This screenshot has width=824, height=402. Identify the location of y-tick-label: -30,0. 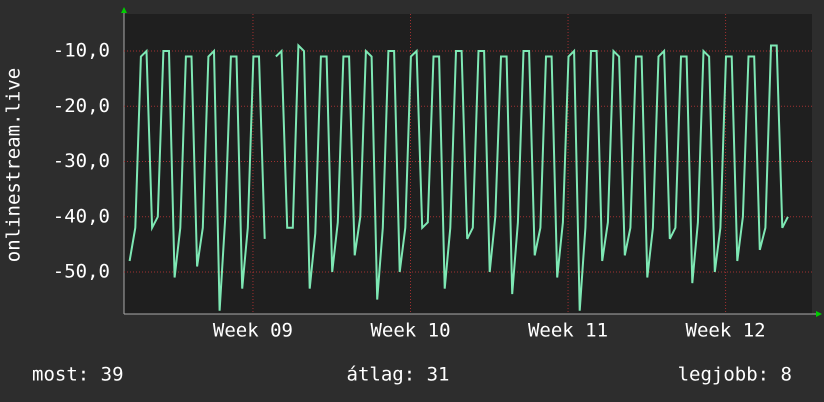
(81, 161).